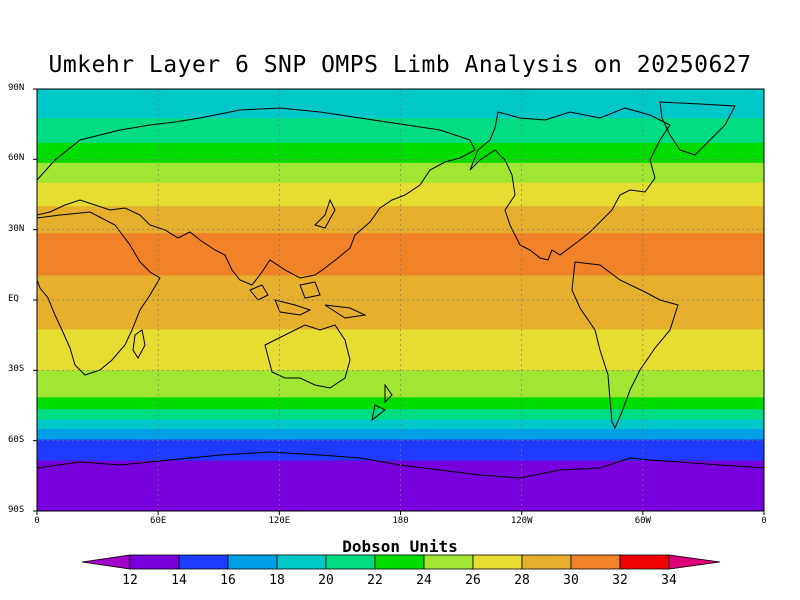 This screenshot has height=600, width=800. What do you see at coordinates (179, 580) in the screenshot?
I see `colorbar-tick-label: 14` at bounding box center [179, 580].